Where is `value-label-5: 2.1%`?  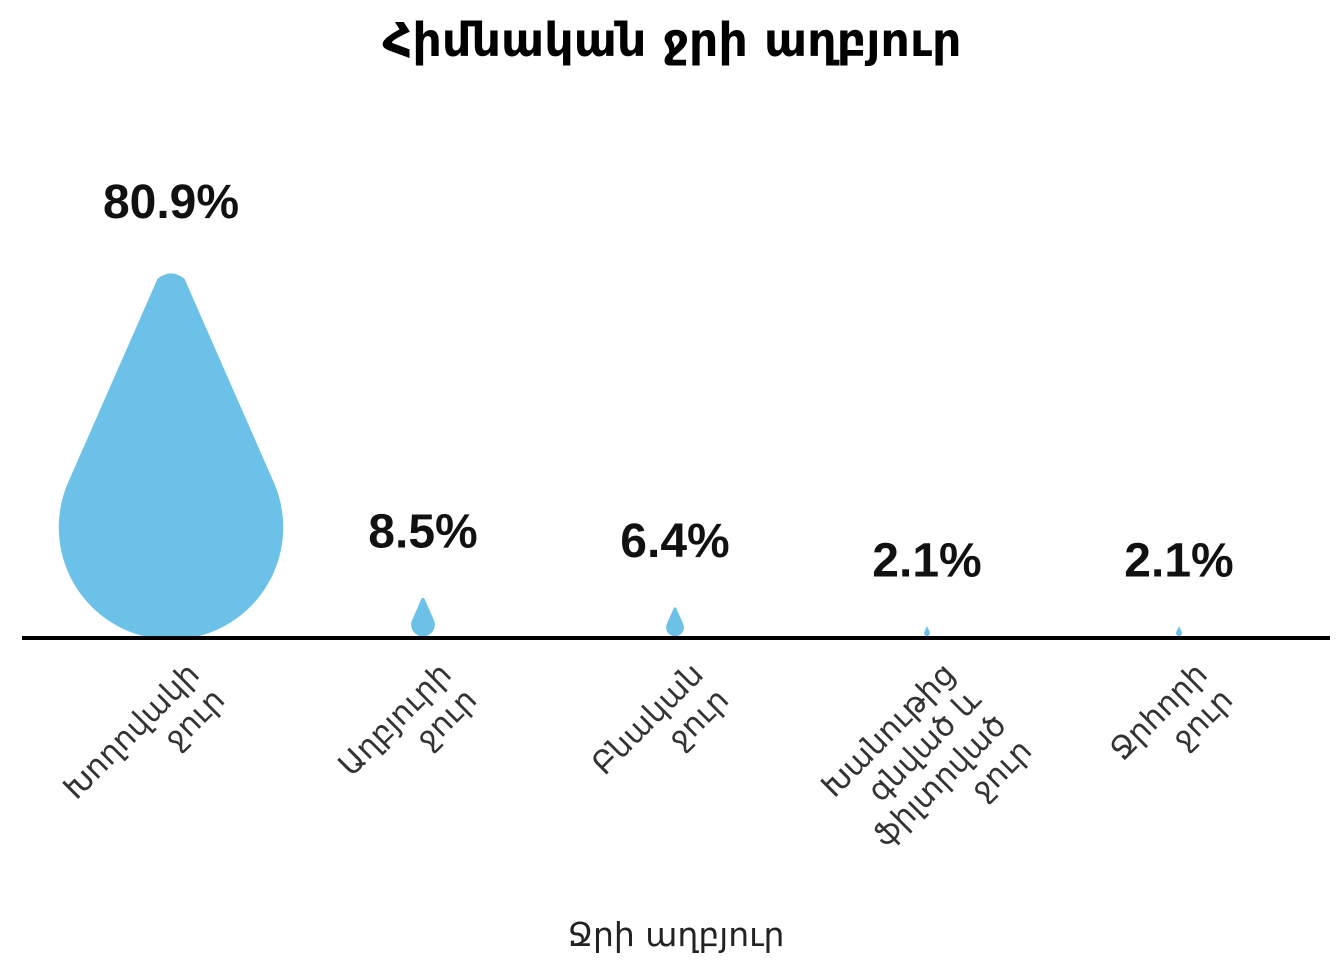
value-label-5: 2.1% is located at coordinates (1178, 560).